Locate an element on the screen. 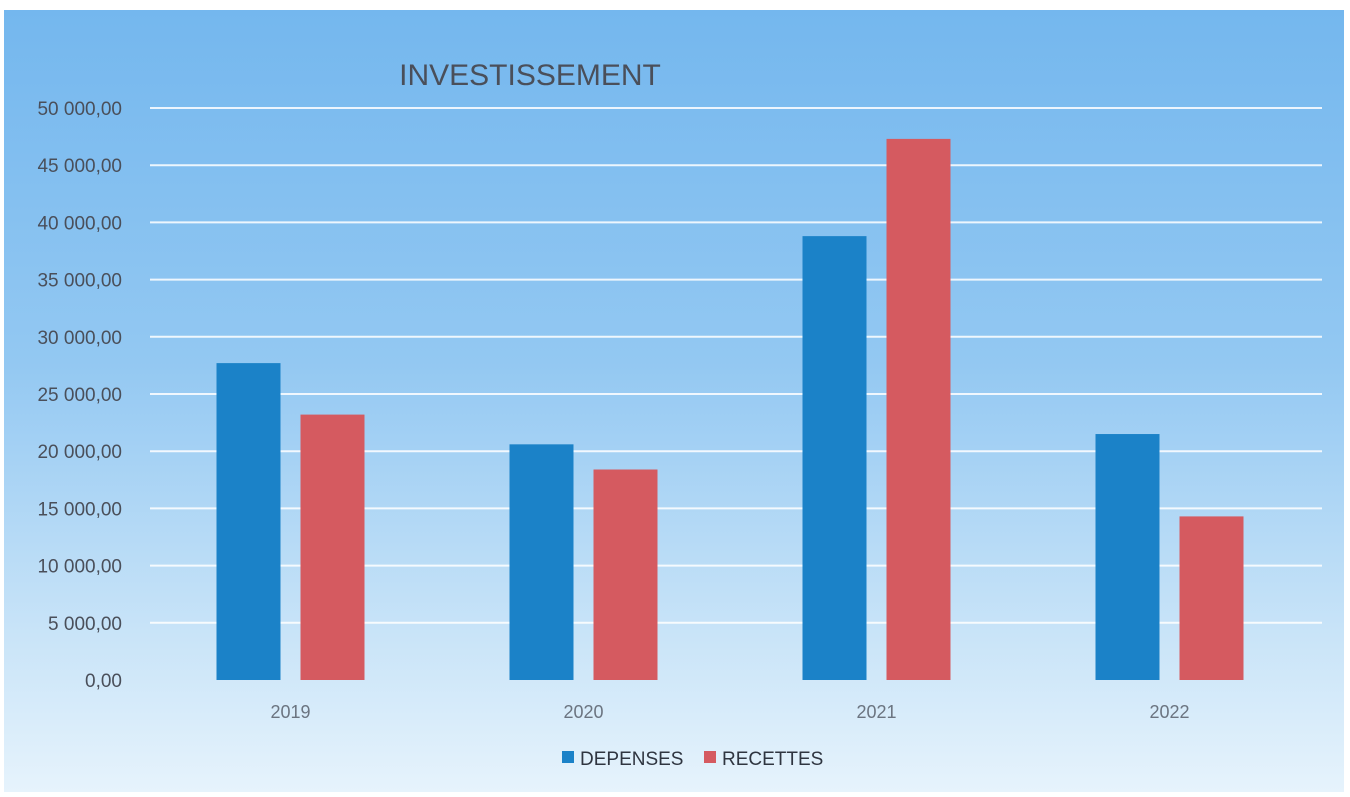  legend-label-recettes: RECETTES is located at coordinates (772, 759).